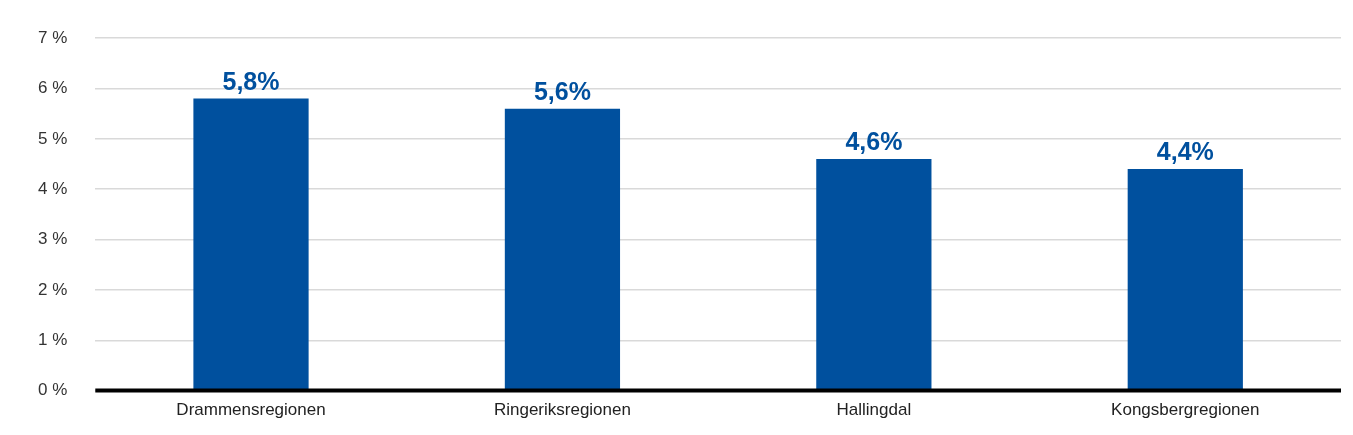 The width and height of the screenshot is (1353, 435). What do you see at coordinates (874, 141) in the screenshot?
I see `data-label: 4,6%` at bounding box center [874, 141].